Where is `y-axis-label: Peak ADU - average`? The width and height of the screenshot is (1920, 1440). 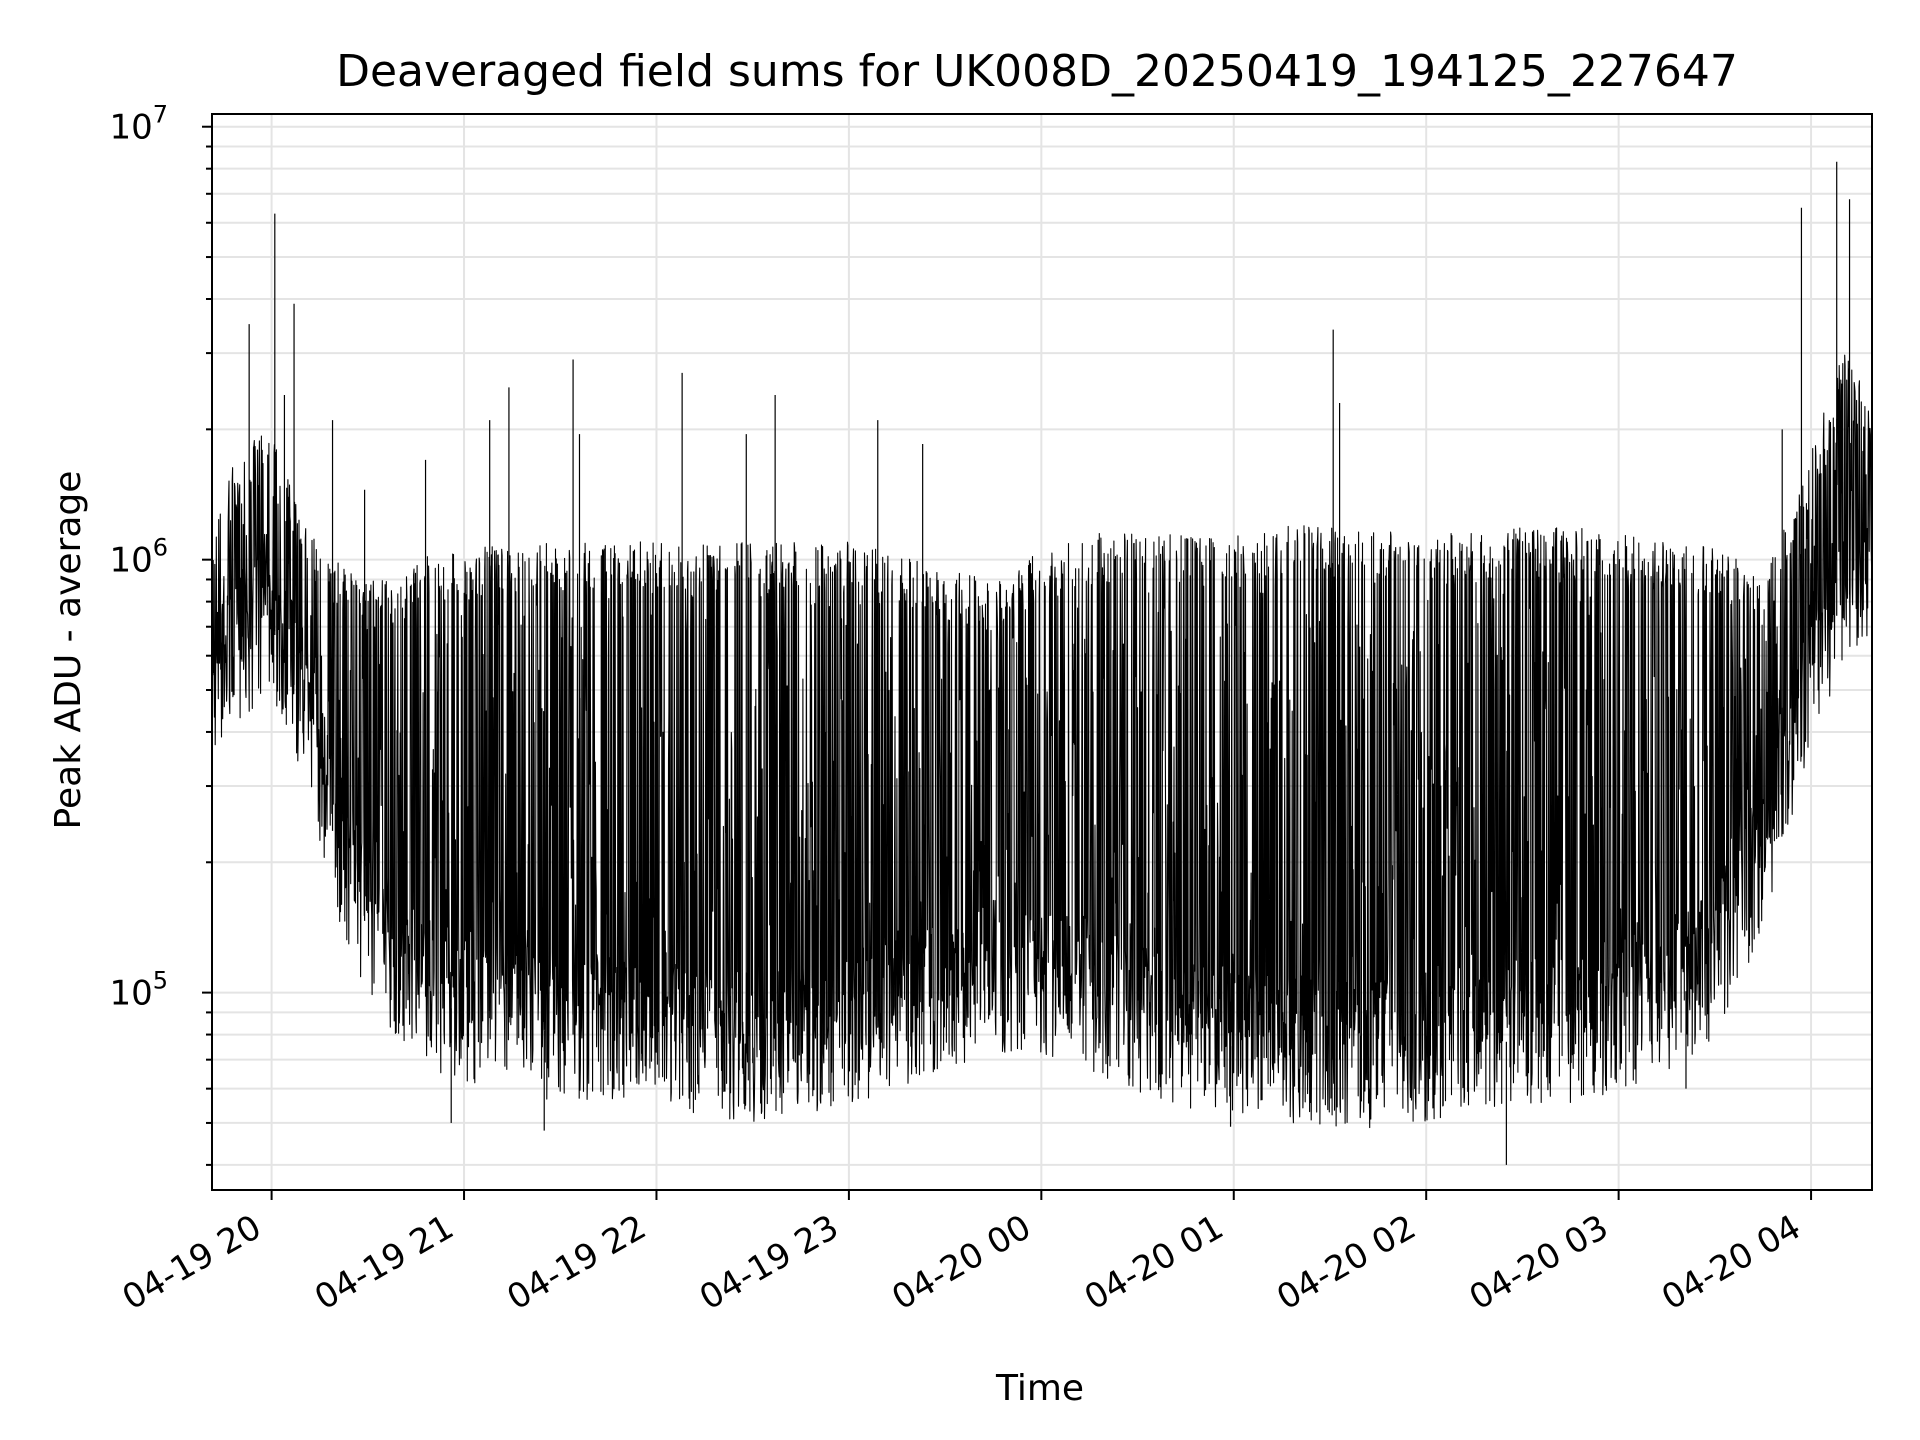
y-axis-label: Peak ADU - average is located at coordinates (68, 650).